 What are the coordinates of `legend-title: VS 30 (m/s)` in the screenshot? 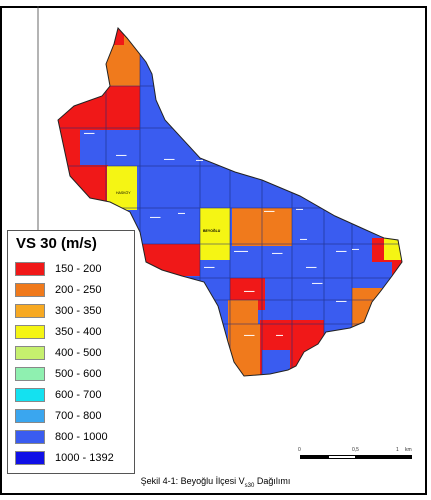 It's located at (56, 243).